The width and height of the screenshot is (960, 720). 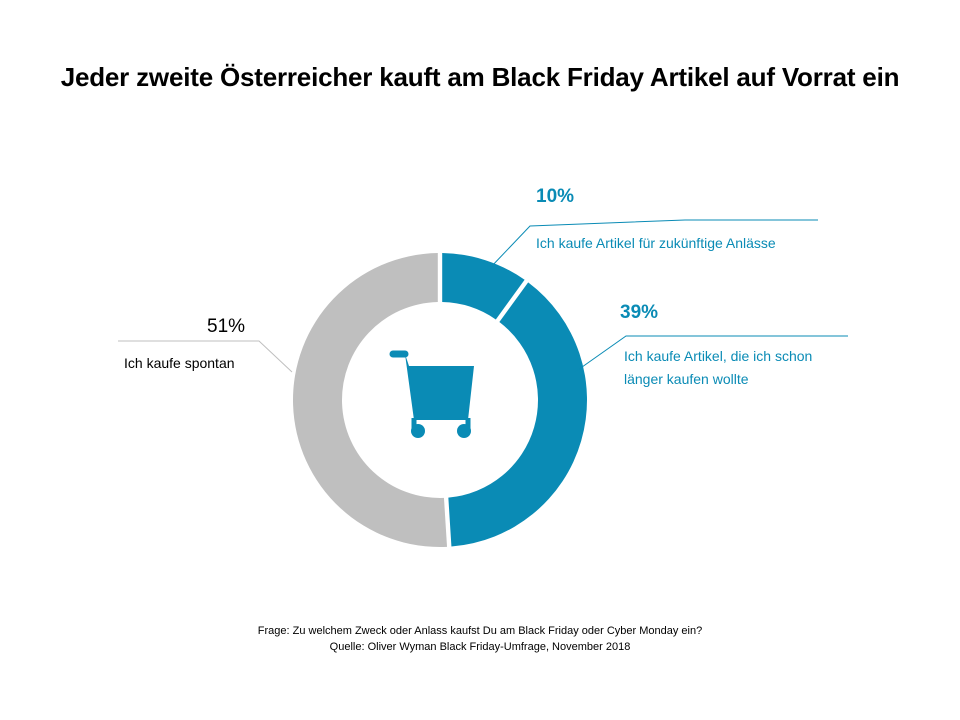 I want to click on slice-category-label: Ich kaufe Artikel, die ich schon, so click(x=718, y=356).